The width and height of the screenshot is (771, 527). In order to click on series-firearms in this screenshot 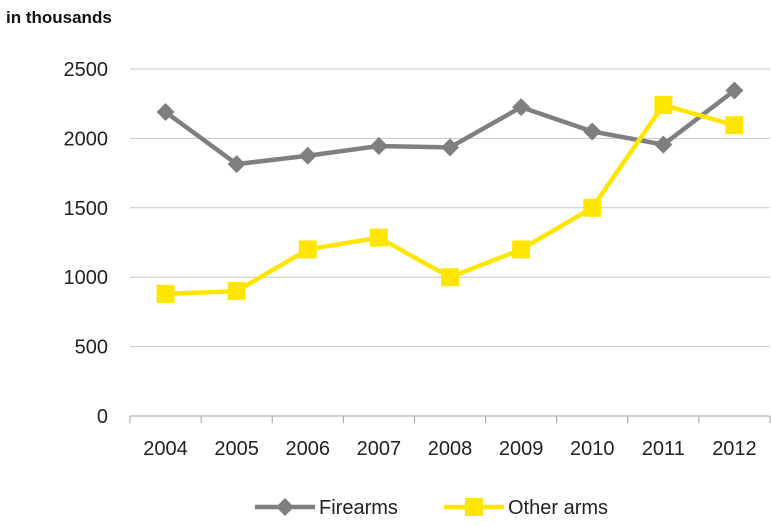, I will do `click(450, 127)`.